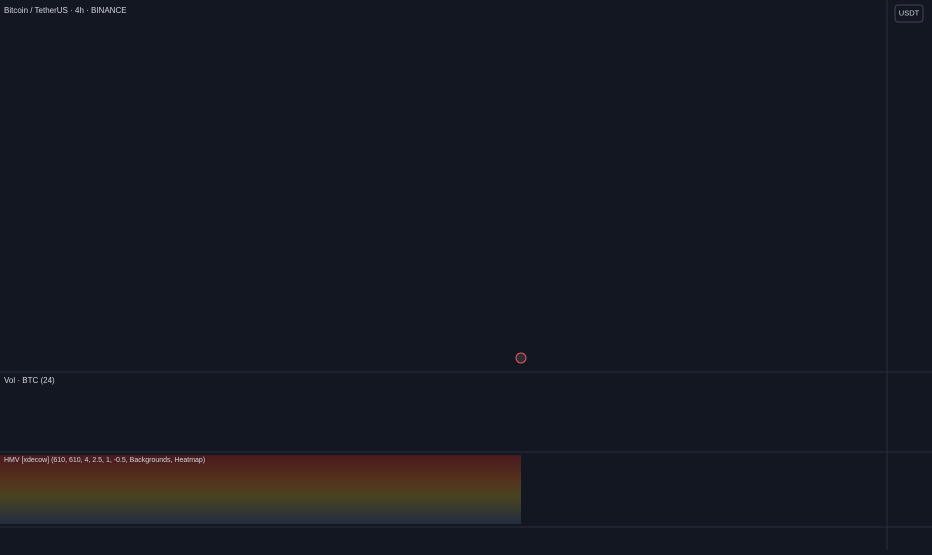 Image resolution: width=932 pixels, height=555 pixels. What do you see at coordinates (29, 380) in the screenshot?
I see `volume-title: Vol · BTC (24)` at bounding box center [29, 380].